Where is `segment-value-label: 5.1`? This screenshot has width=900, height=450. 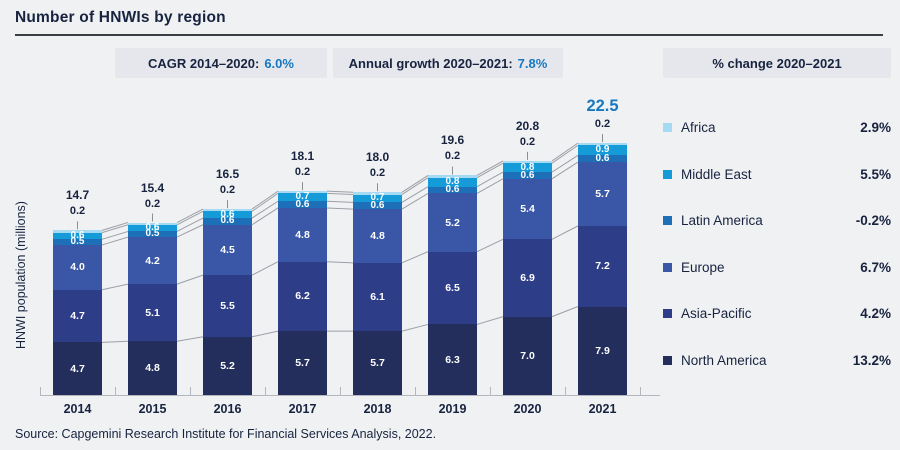 segment-value-label: 5.1 is located at coordinates (152, 312).